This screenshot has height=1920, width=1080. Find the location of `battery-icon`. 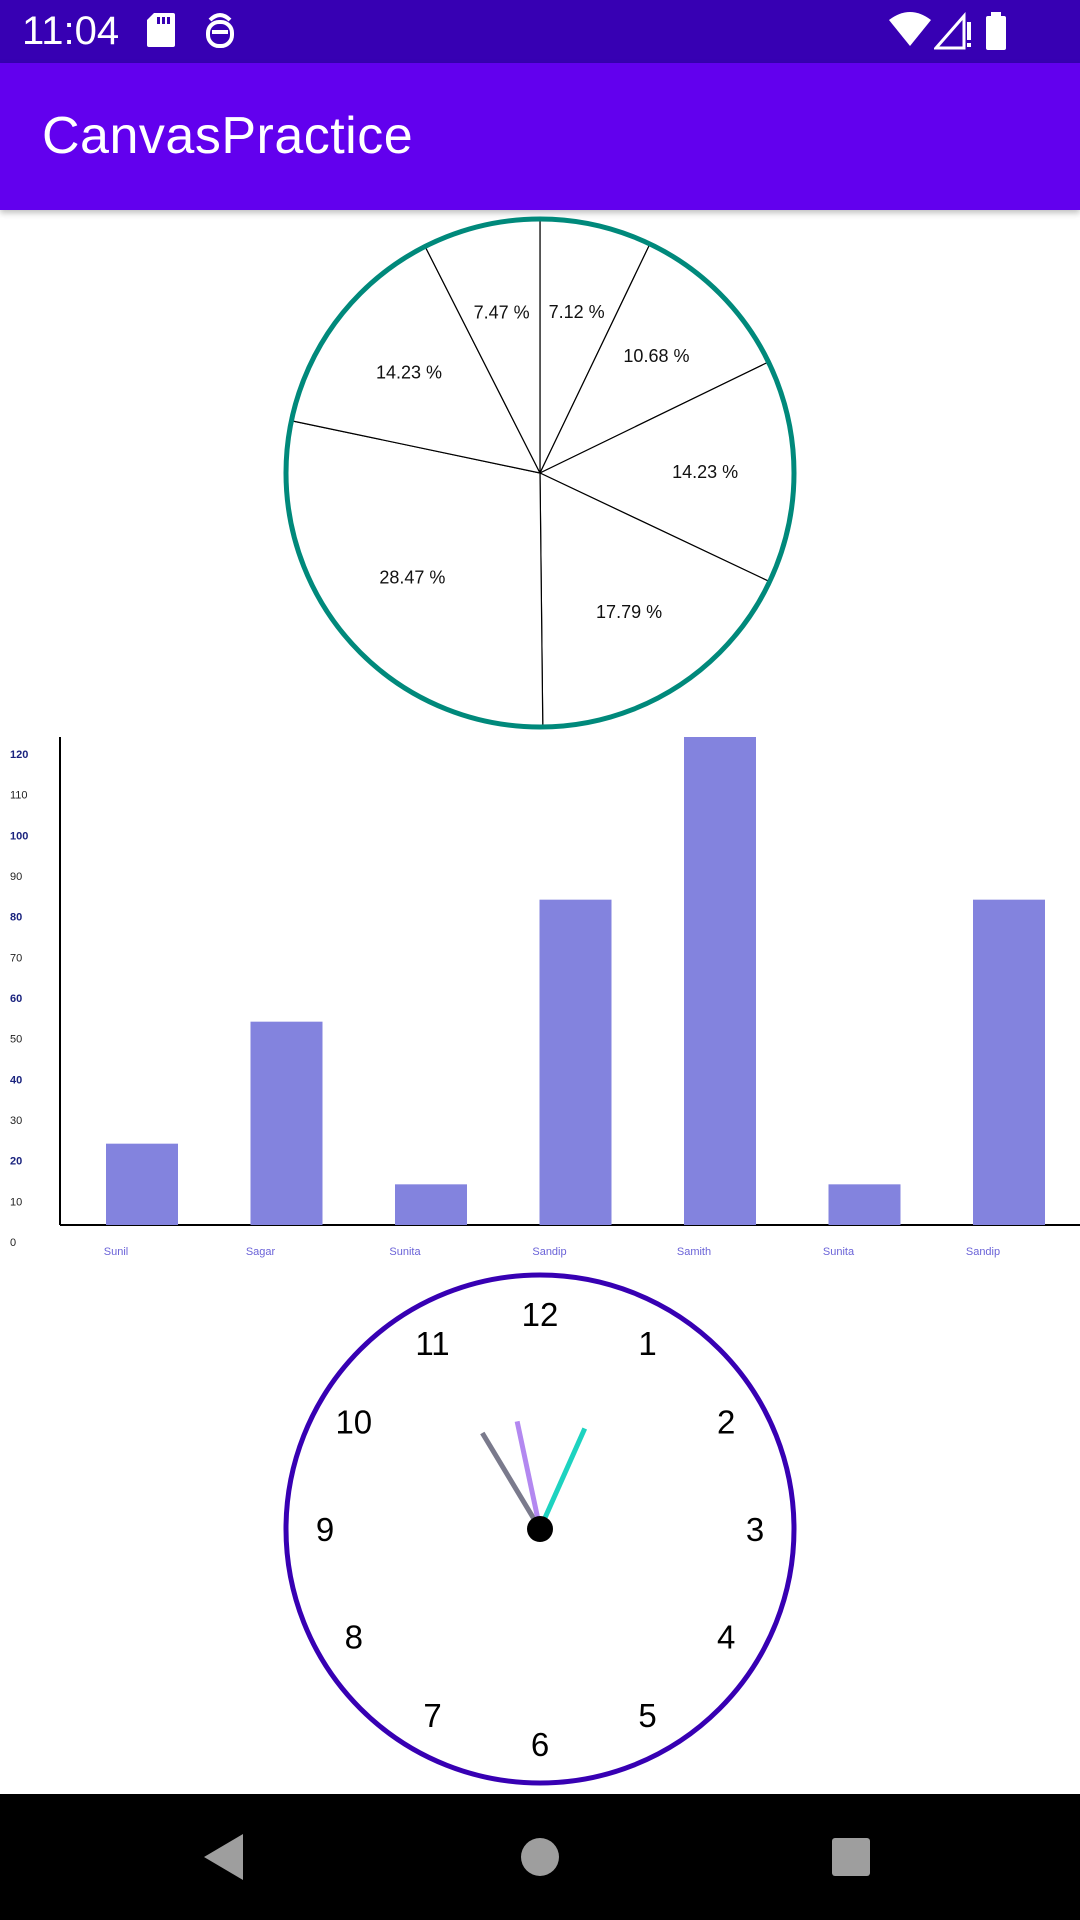

battery-icon is located at coordinates (996, 31).